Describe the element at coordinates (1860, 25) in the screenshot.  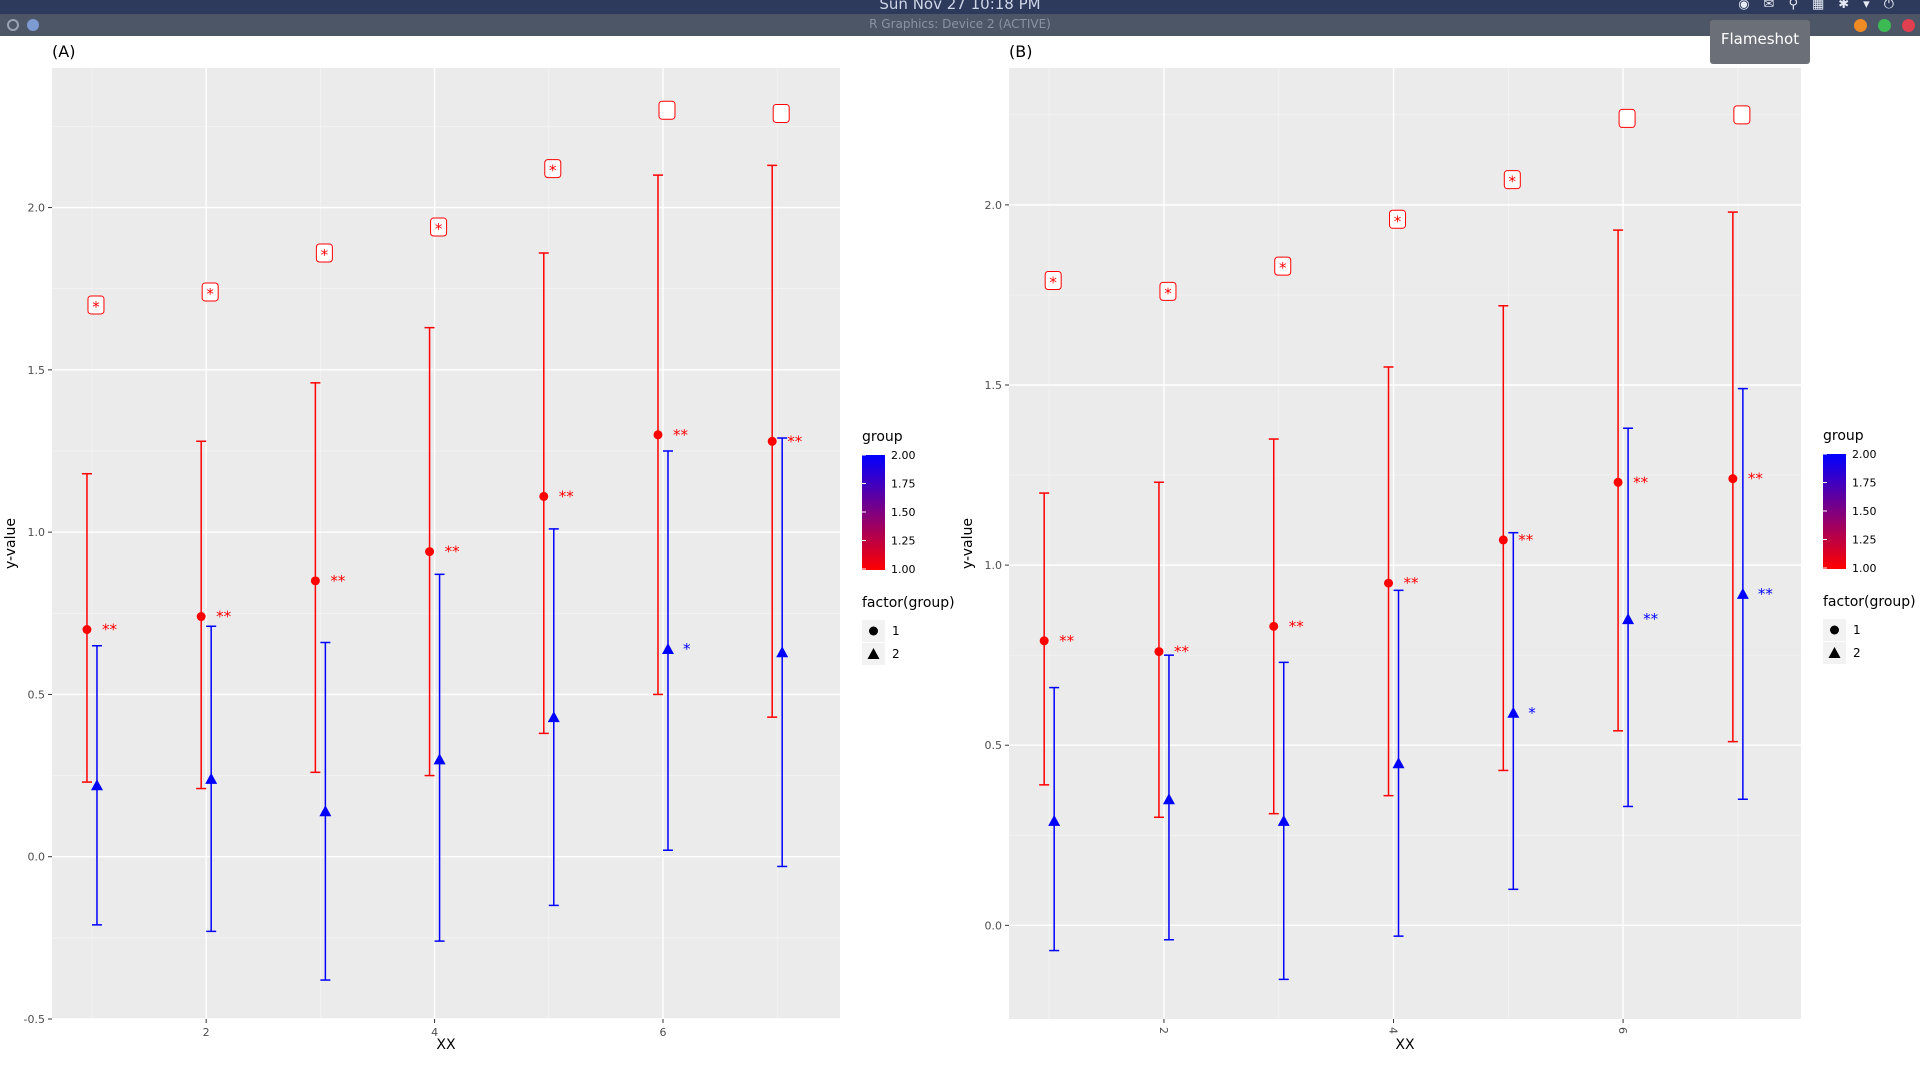
I see `minimize-button` at that location.